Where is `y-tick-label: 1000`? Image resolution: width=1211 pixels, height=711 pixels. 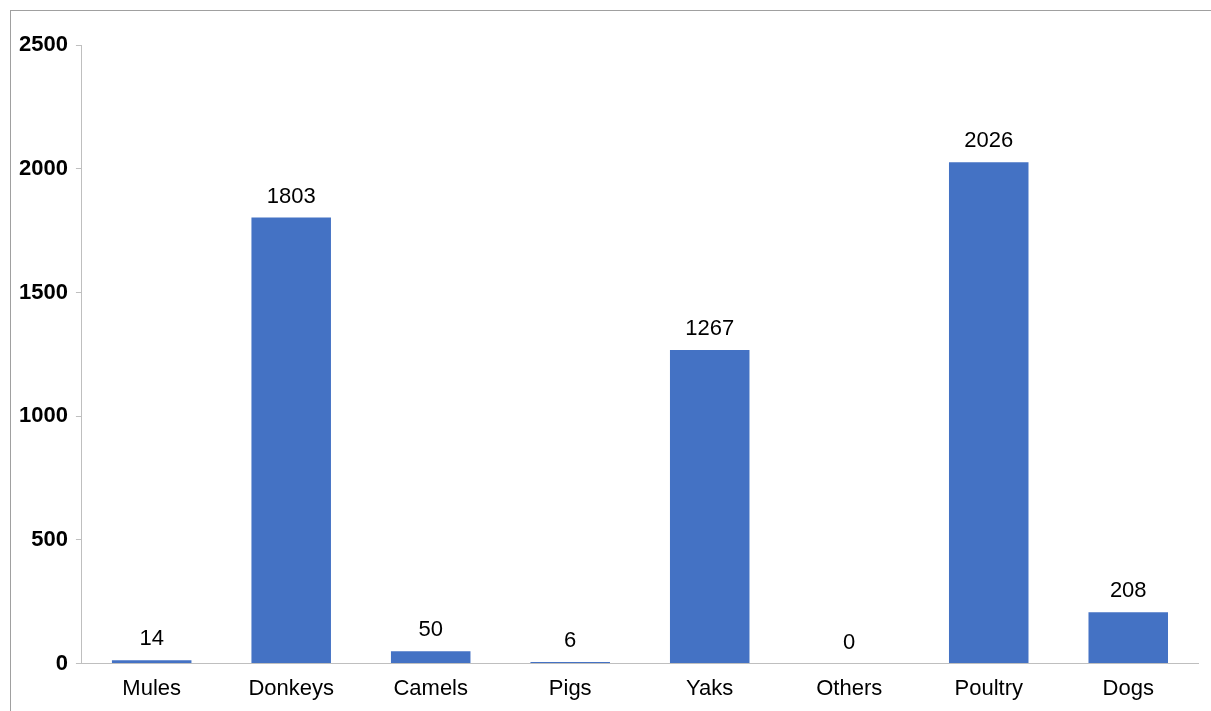
y-tick-label: 1000 is located at coordinates (43, 415).